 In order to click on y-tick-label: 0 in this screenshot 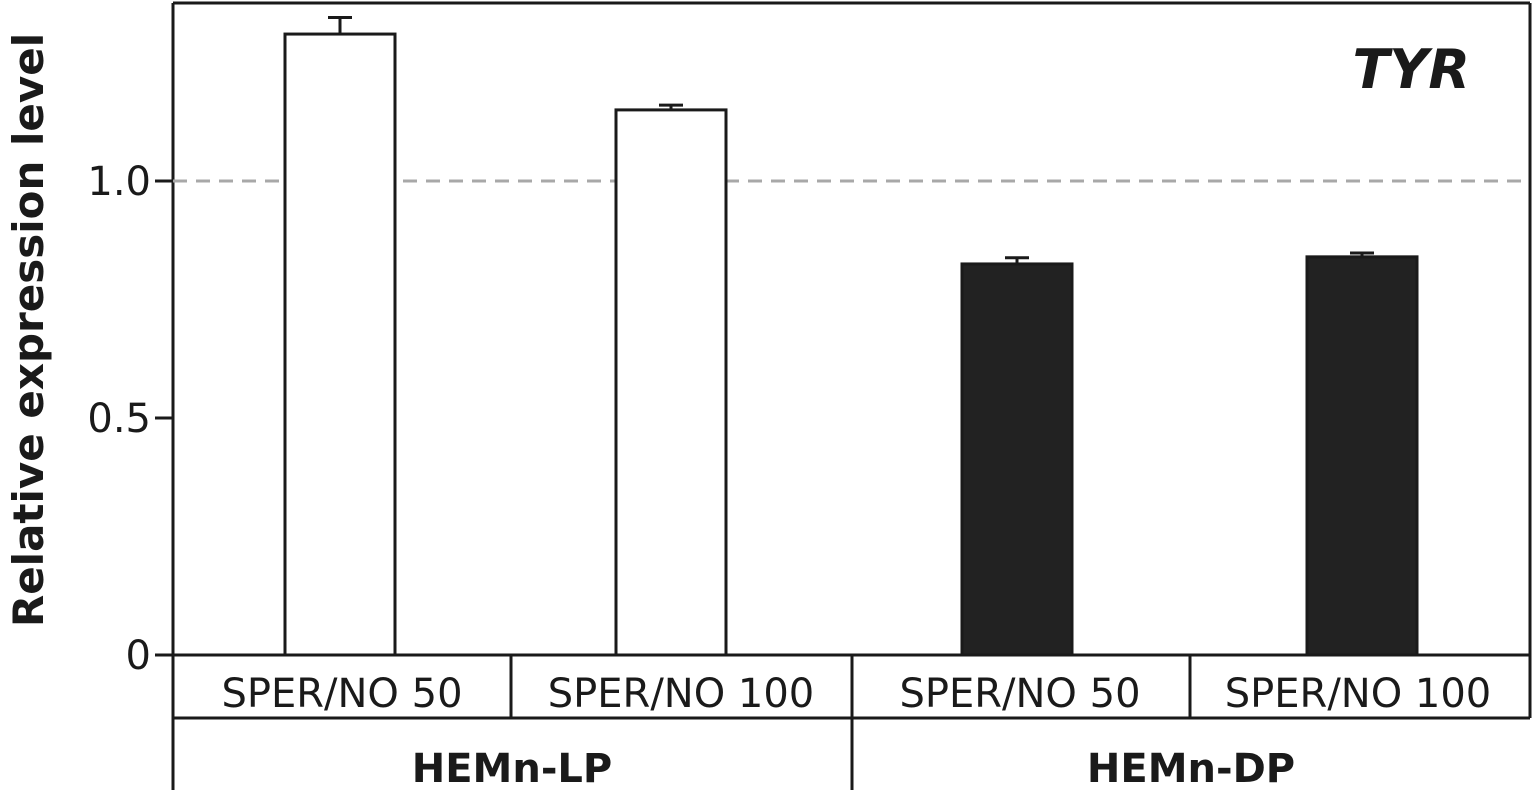, I will do `click(138, 656)`.